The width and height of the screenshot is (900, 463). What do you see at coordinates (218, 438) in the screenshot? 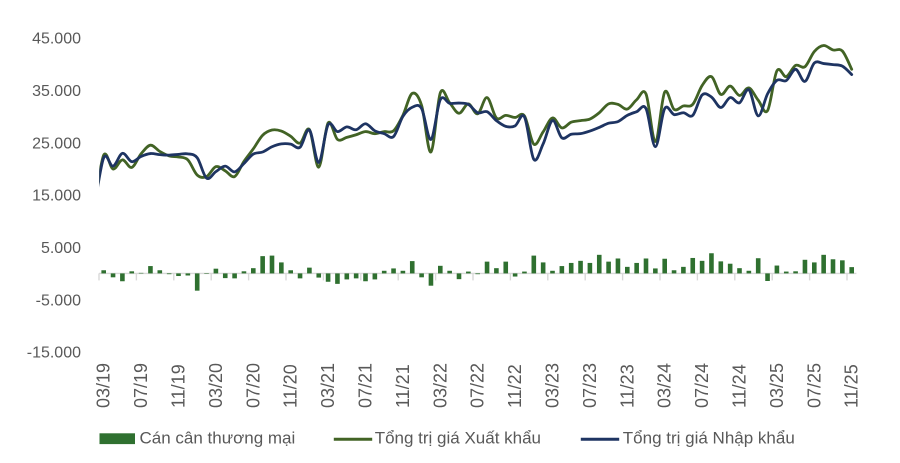
I see `svg-text: Cán cân thương mại` at bounding box center [218, 438].